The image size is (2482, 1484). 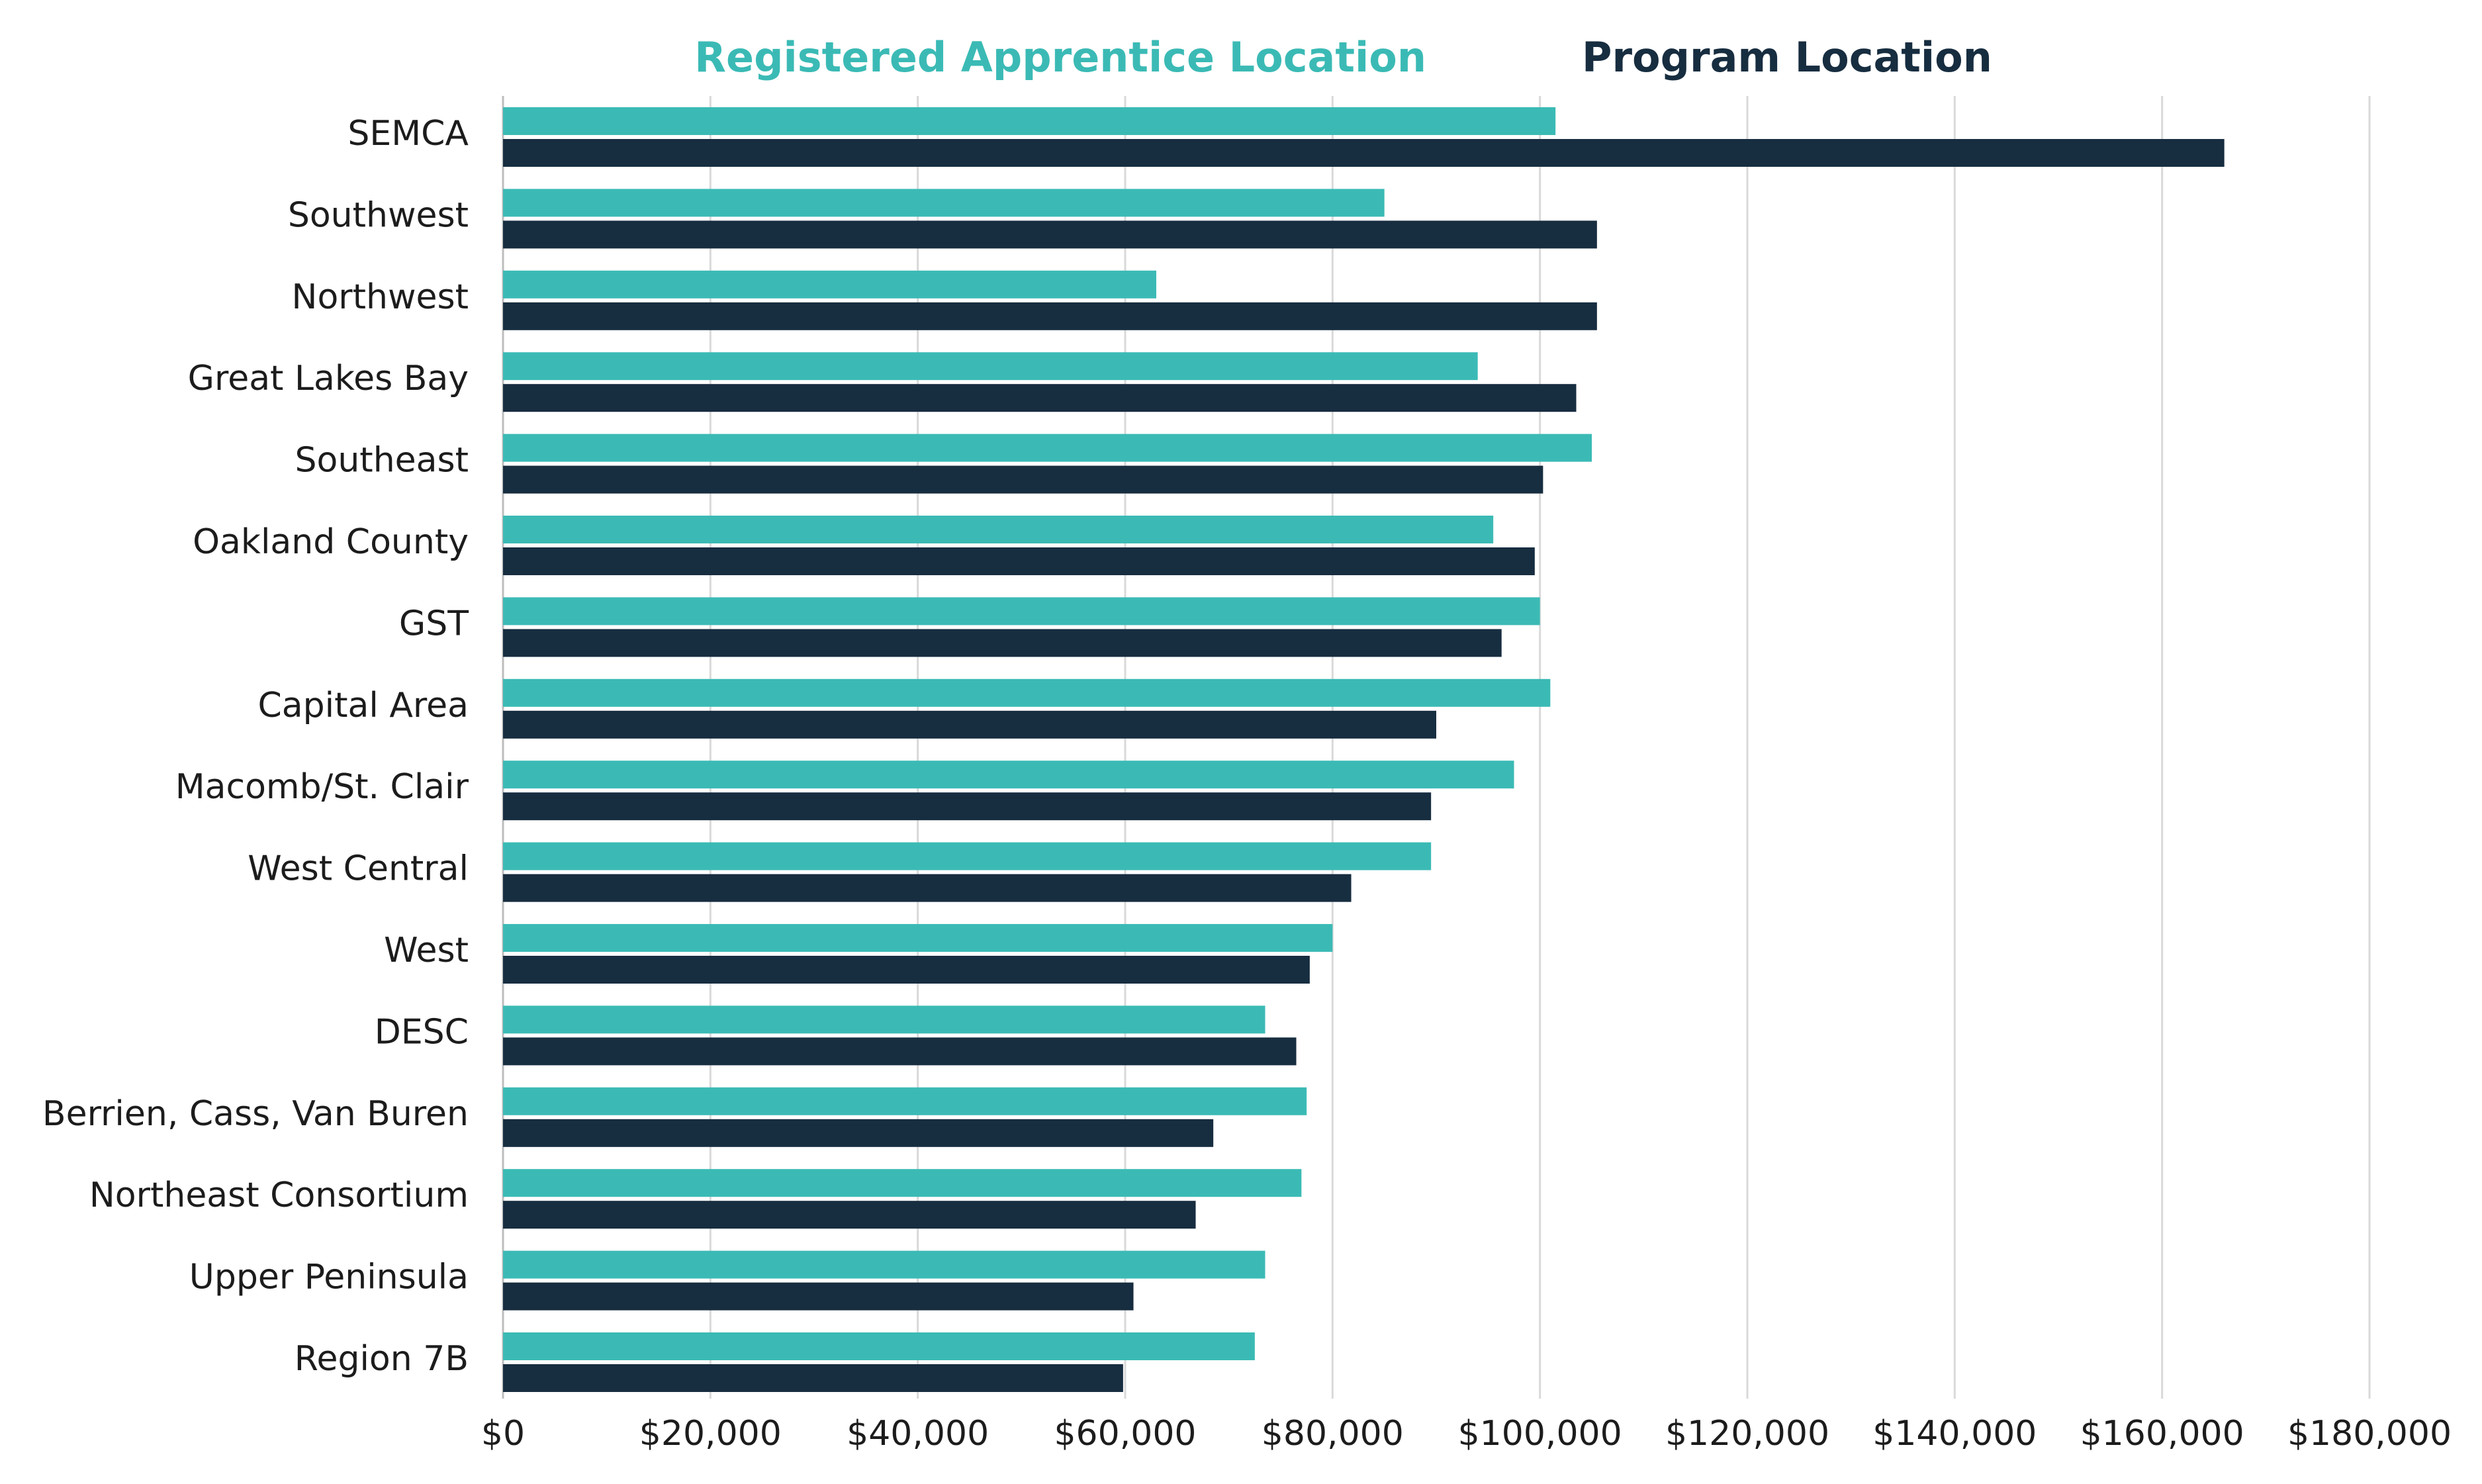 I want to click on x-tick-label: $160,000, so click(x=2162, y=1434).